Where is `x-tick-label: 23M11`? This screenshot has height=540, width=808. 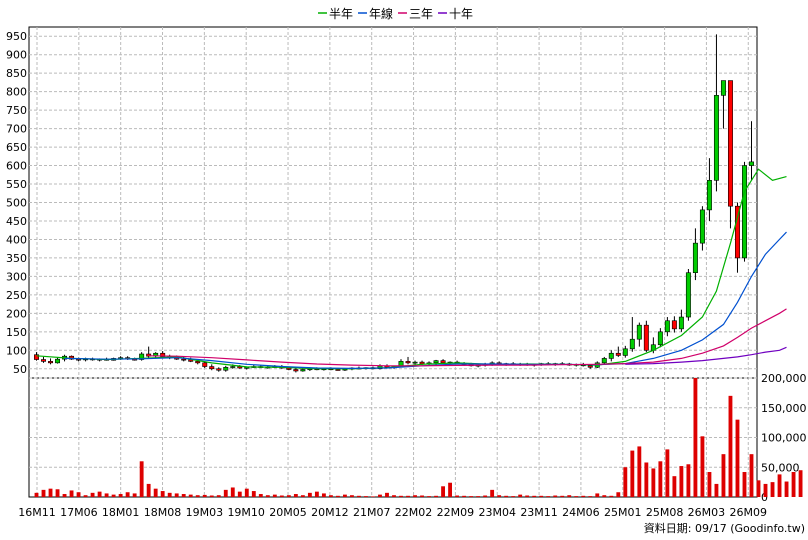
x-tick-label: 23M11 is located at coordinates (539, 512).